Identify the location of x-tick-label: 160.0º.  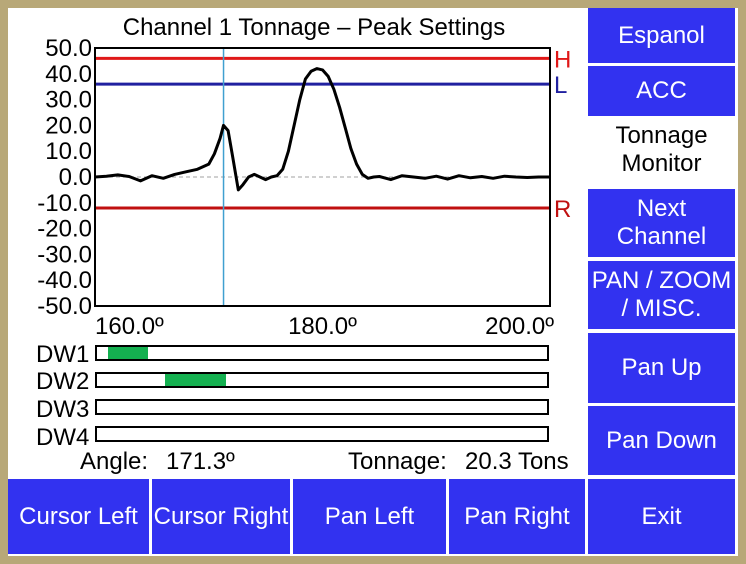
(129, 326).